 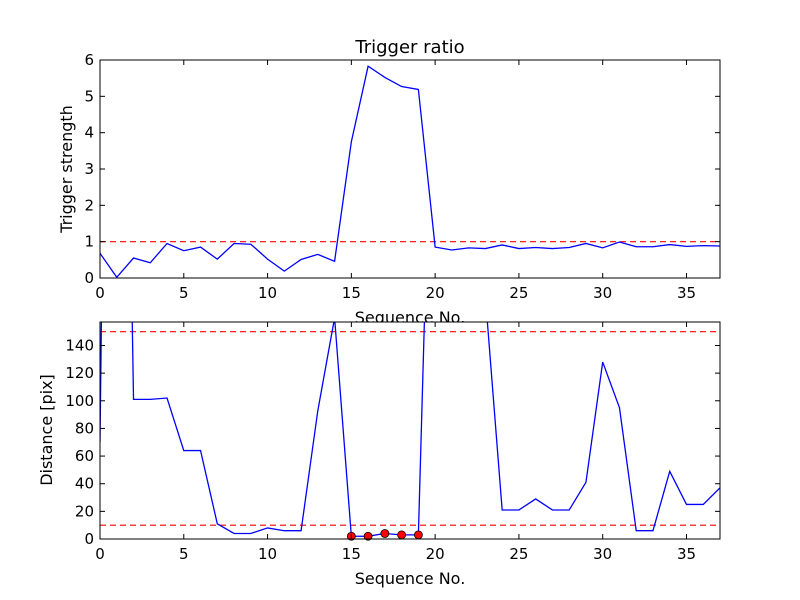 What do you see at coordinates (89, 96) in the screenshot?
I see `y-tick-label: 5` at bounding box center [89, 96].